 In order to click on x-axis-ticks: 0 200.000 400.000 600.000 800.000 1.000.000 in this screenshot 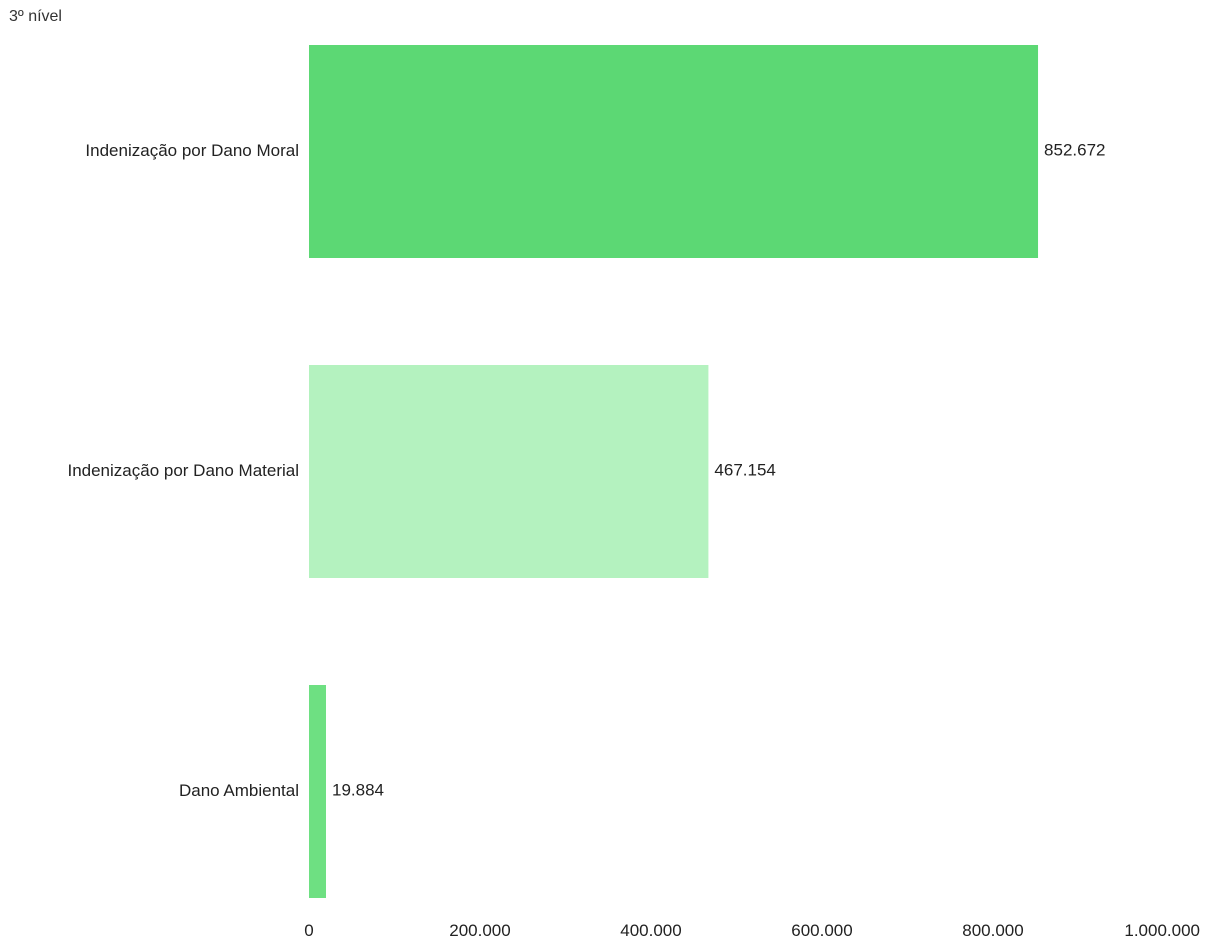, I will do `click(752, 930)`.